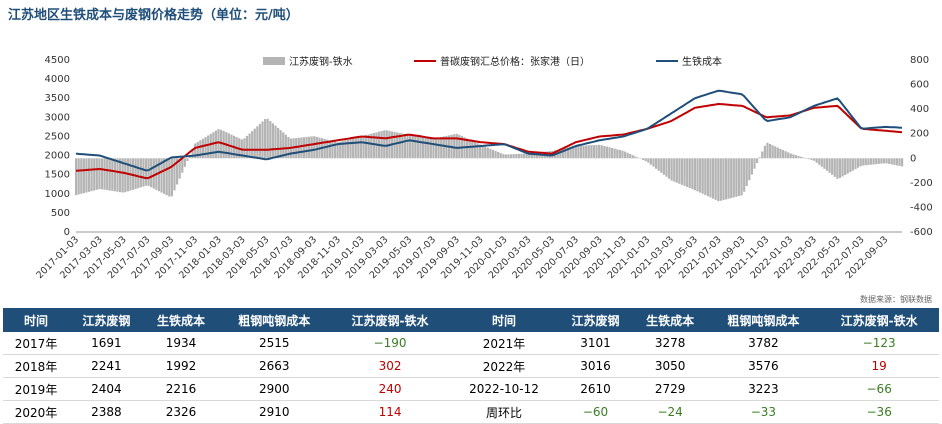 Image resolution: width=942 pixels, height=424 pixels. Describe the element at coordinates (181, 320) in the screenshot. I see `column-header: 生铁成本` at that location.